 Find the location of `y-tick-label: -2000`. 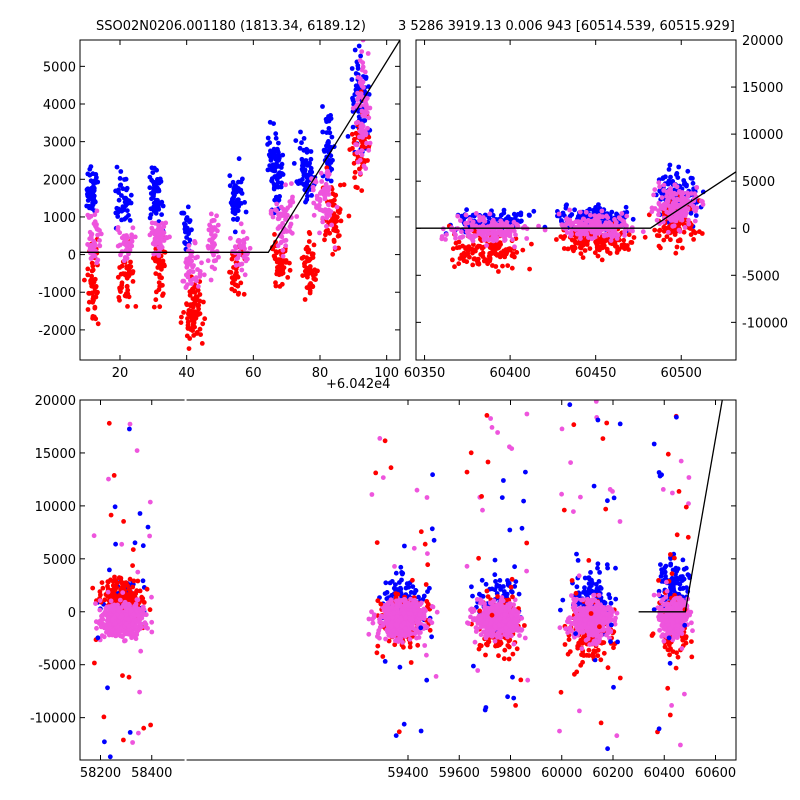

y-tick-label: -2000 is located at coordinates (57, 331).